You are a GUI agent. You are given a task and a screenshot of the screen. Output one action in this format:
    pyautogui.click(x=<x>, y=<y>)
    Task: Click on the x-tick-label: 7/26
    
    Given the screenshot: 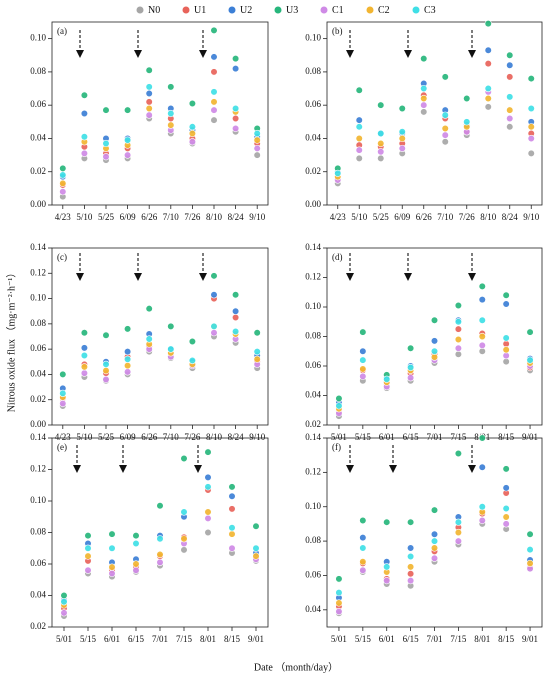 What is the action you would take?
    pyautogui.click(x=467, y=217)
    